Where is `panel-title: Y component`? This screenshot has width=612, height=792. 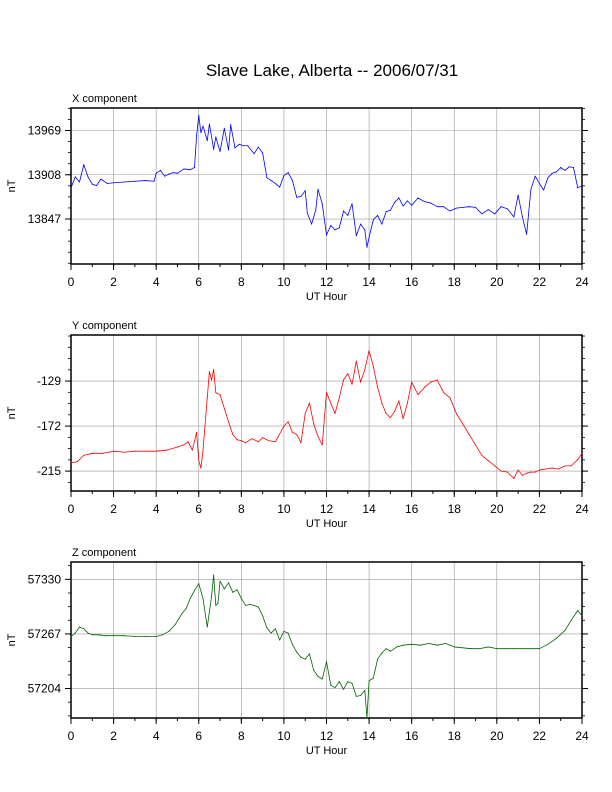
panel-title: Y component is located at coordinates (104, 326).